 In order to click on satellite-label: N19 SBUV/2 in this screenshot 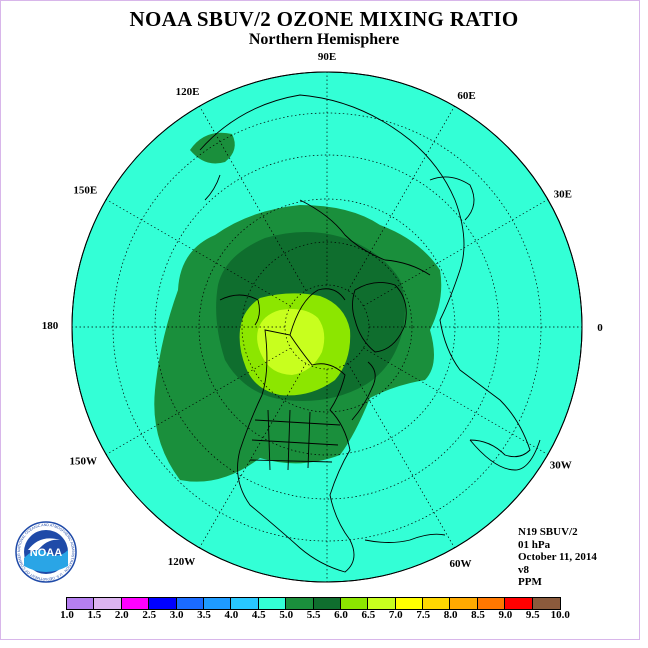, I will do `click(548, 532)`.